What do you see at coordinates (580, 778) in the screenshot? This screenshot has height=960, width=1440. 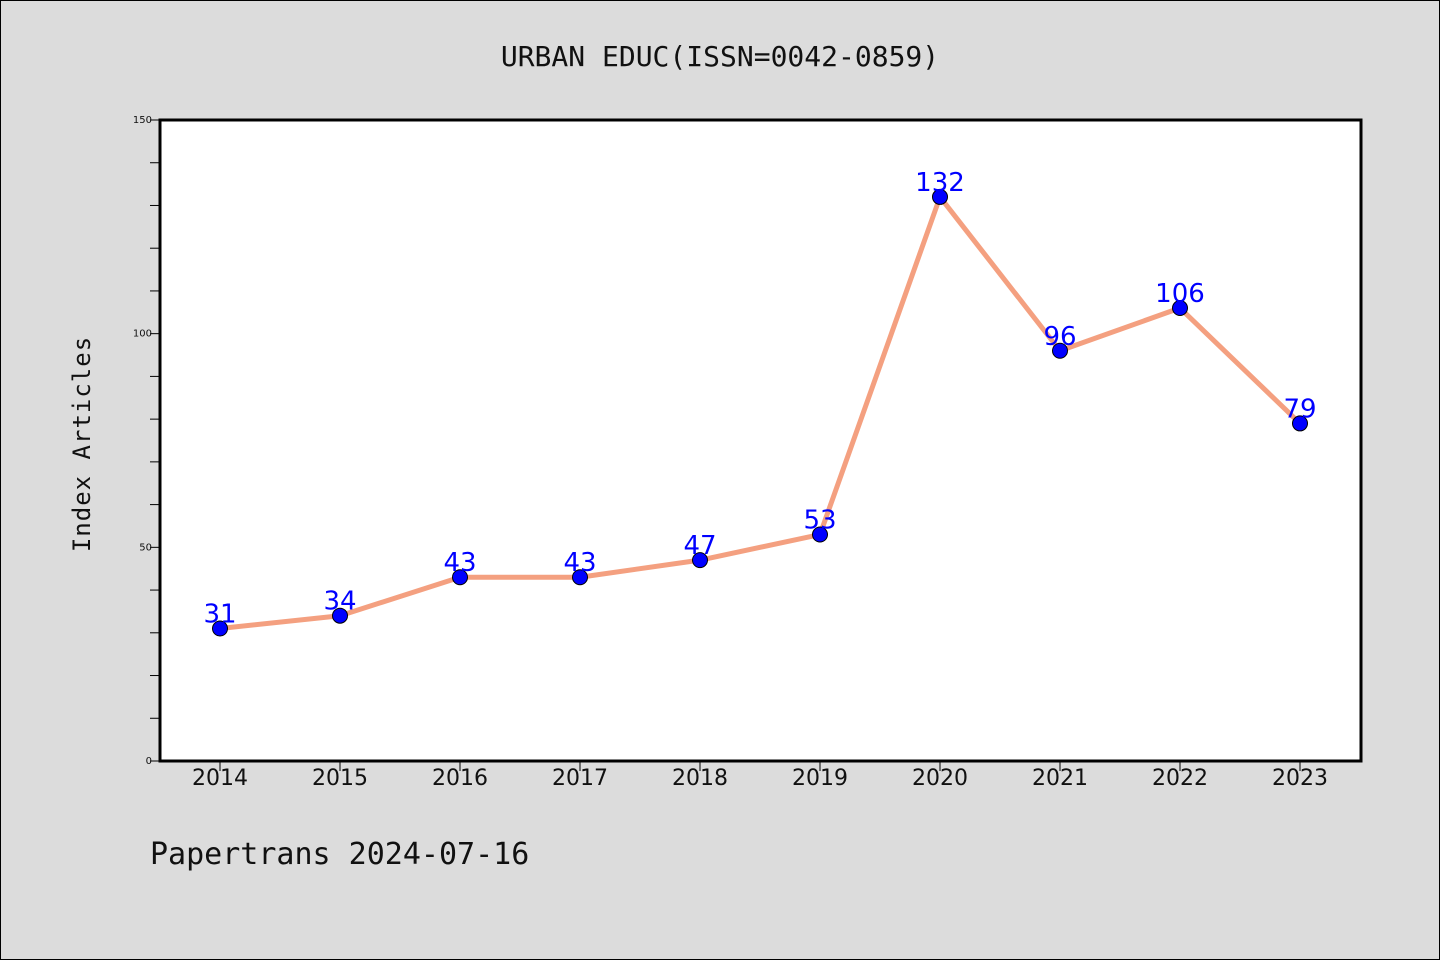 I see `x-tick-label: 2017` at bounding box center [580, 778].